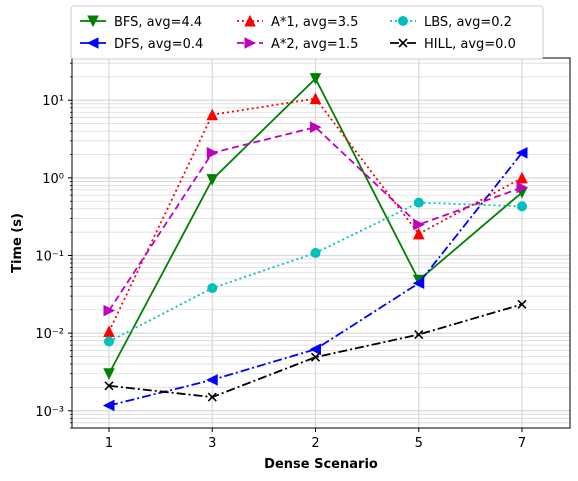  Describe the element at coordinates (17, 243) in the screenshot. I see `y-axis-label: Time (s)` at that location.